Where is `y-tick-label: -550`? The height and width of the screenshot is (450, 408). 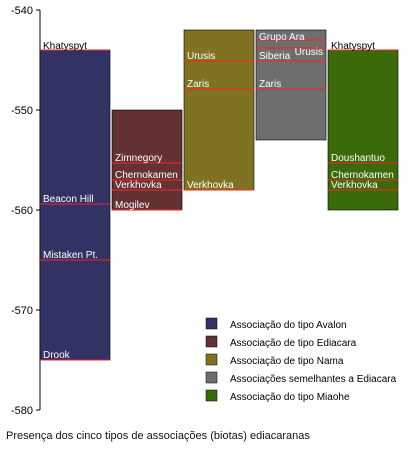
y-tick-label: -550 is located at coordinates (22, 111).